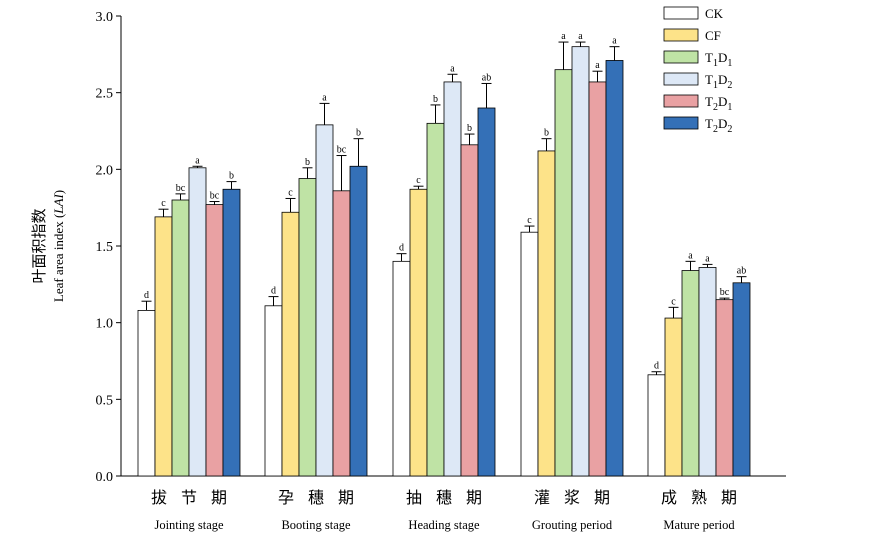  Describe the element at coordinates (718, 125) in the screenshot. I see `legend-label: T2D2` at that location.